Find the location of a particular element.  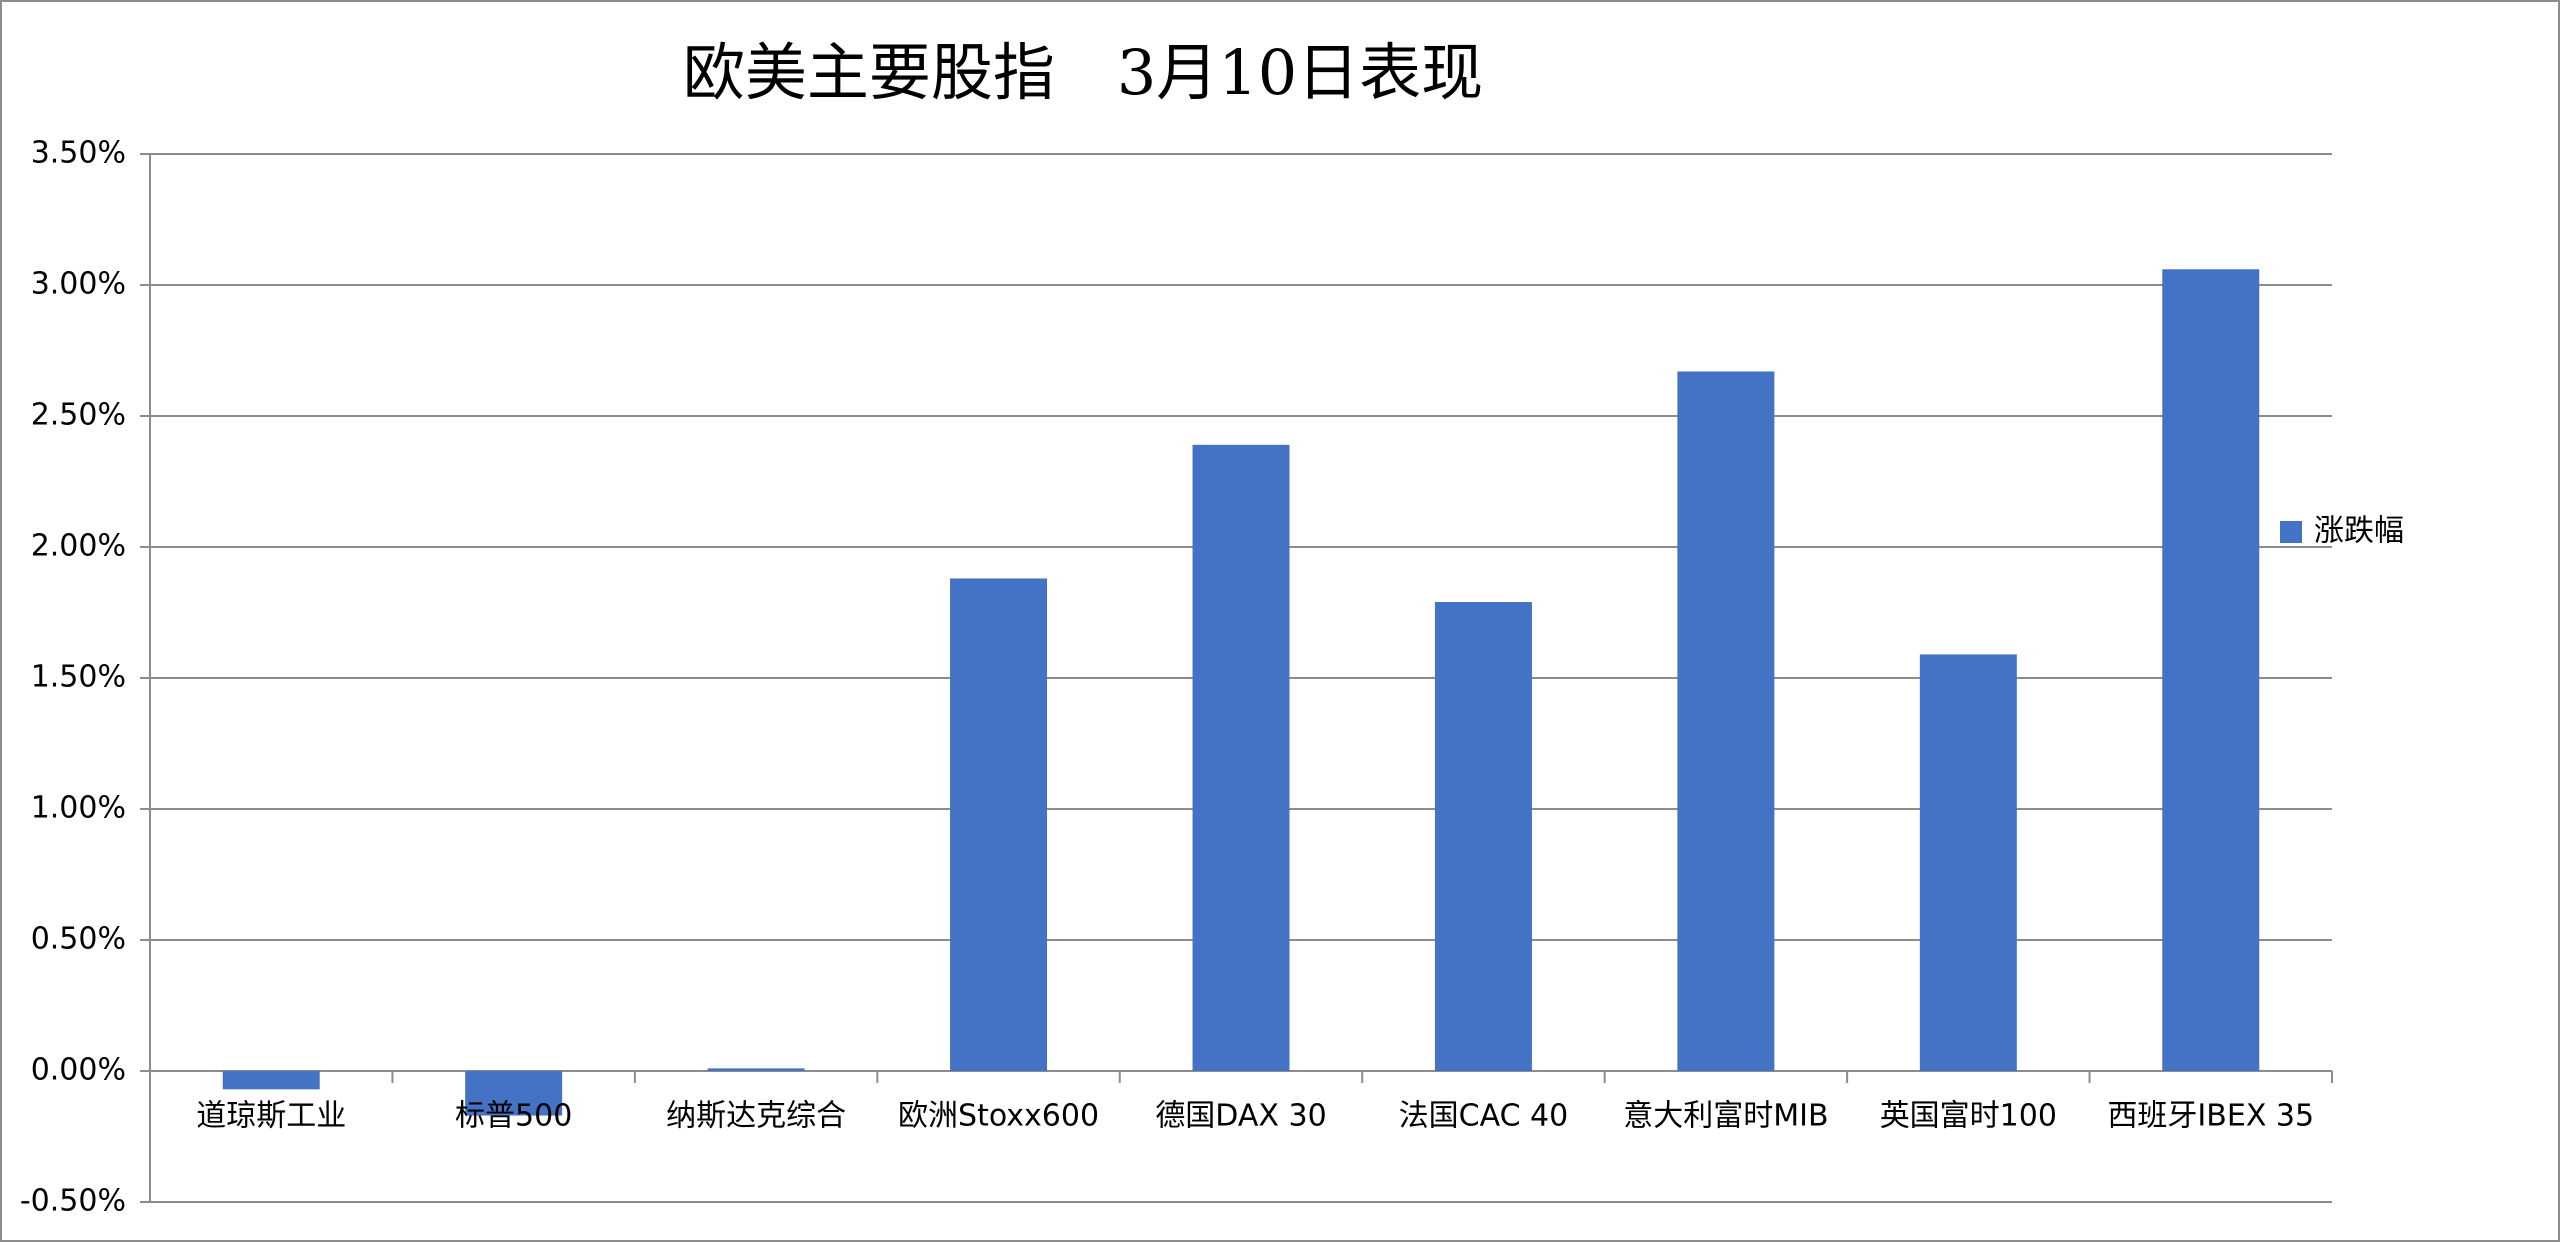

x-tick-label: 标普500 is located at coordinates (513, 1116).